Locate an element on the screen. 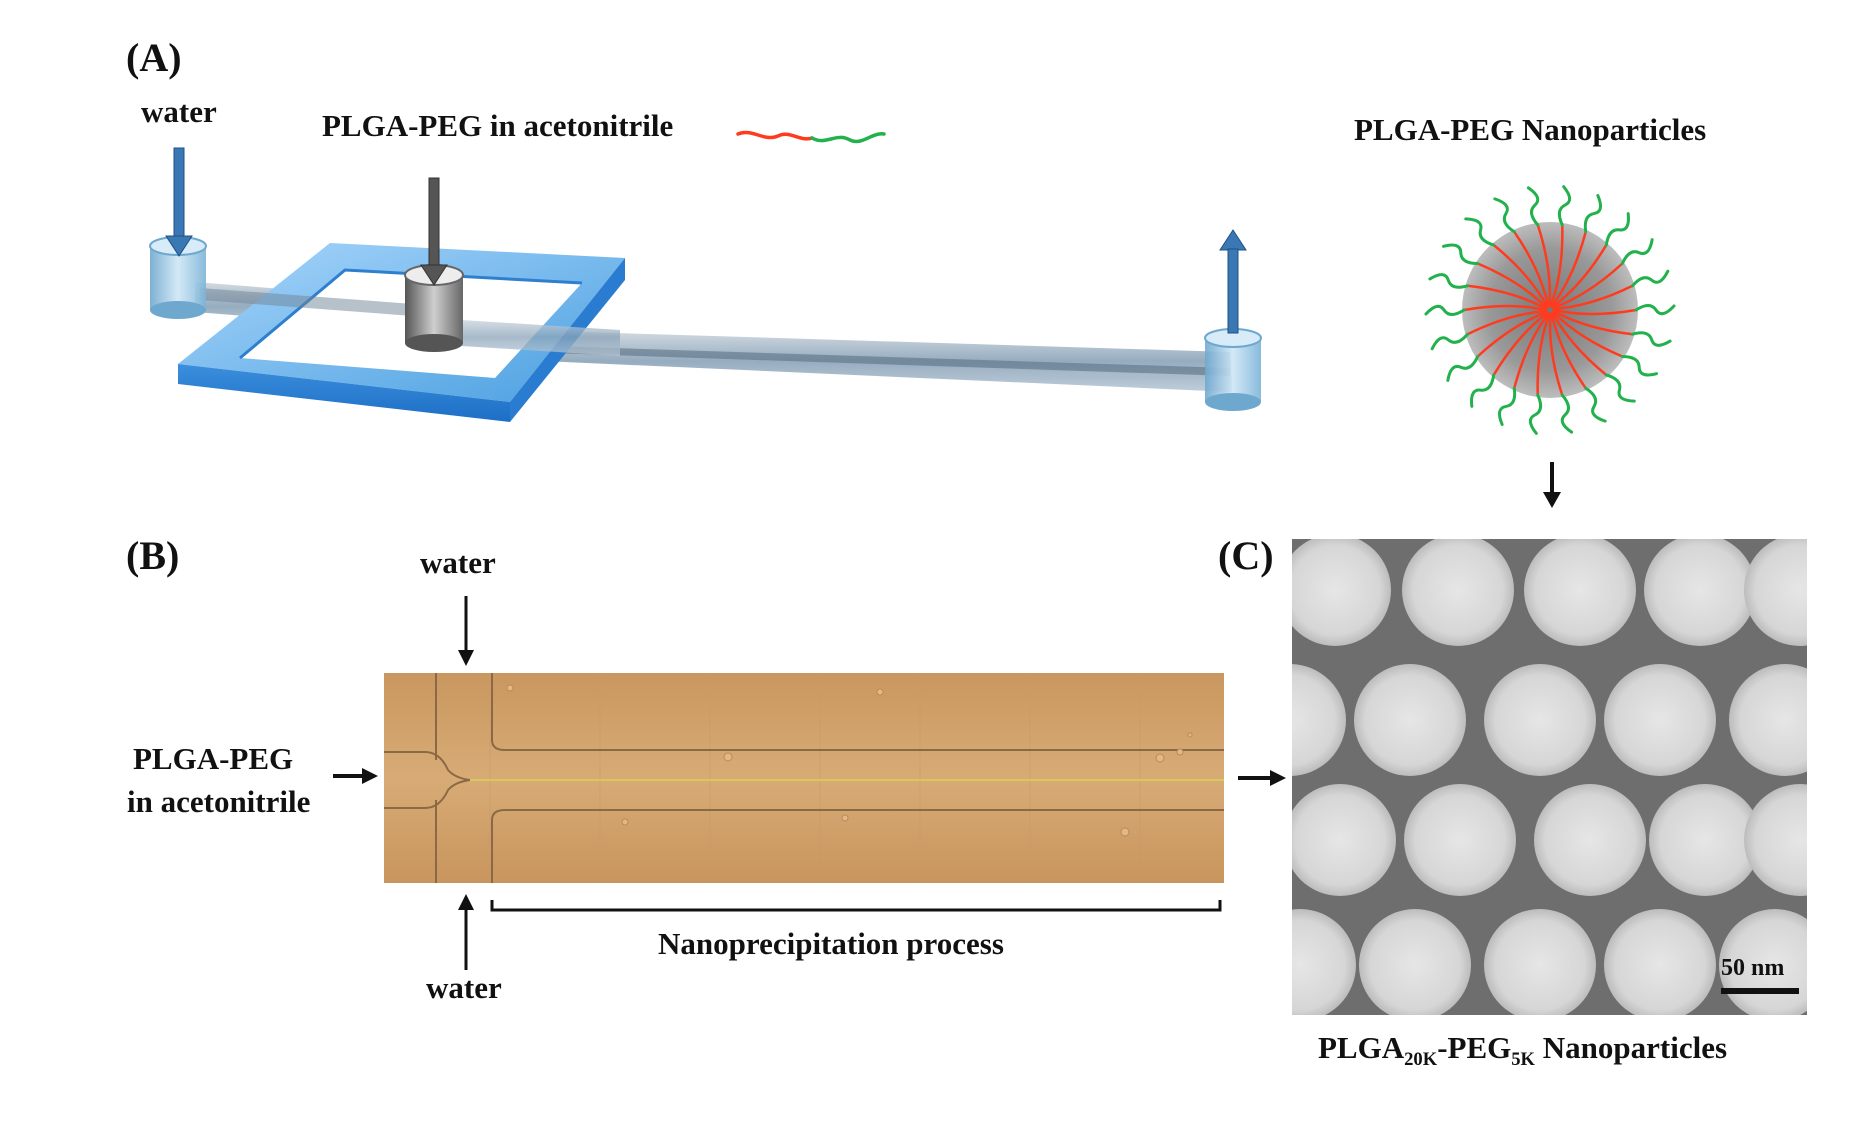 Image resolution: width=1874 pixels, height=1147 pixels. scale-bar-label: 50 nm is located at coordinates (1753, 968).